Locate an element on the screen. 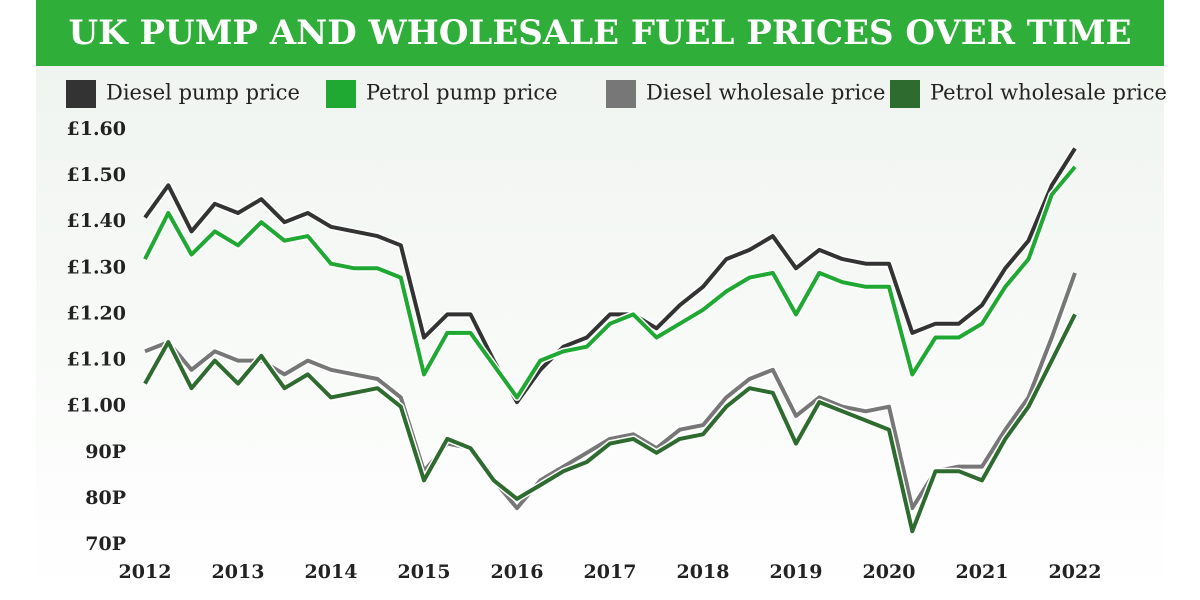 This screenshot has height=600, width=1200. x-tick-label: 2012 is located at coordinates (145, 572).